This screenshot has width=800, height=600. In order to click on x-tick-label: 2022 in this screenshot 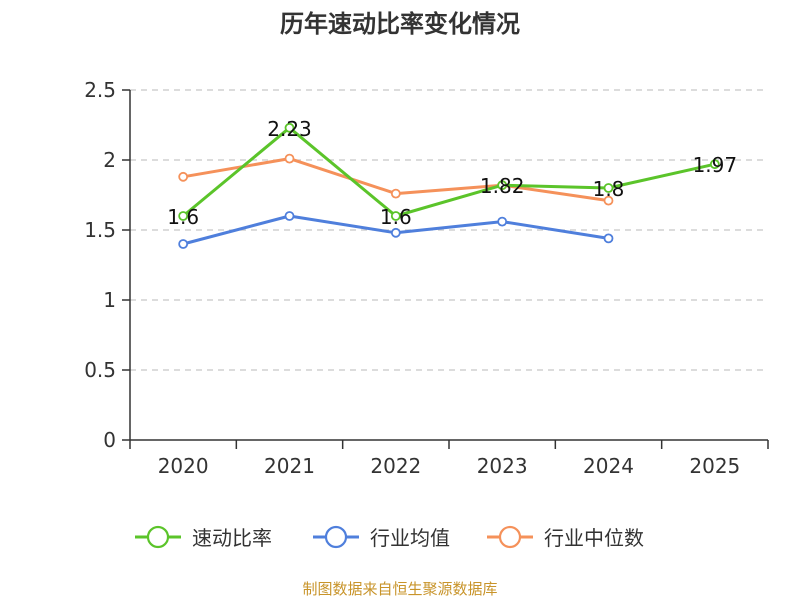, I will do `click(395, 466)`.